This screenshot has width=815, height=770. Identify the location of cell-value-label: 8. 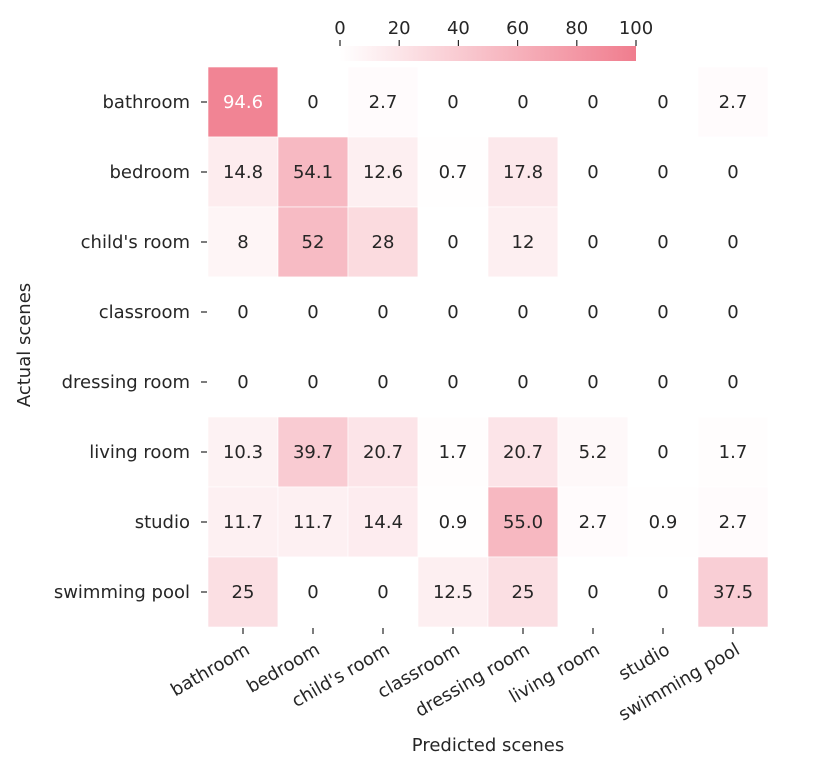
(242, 242).